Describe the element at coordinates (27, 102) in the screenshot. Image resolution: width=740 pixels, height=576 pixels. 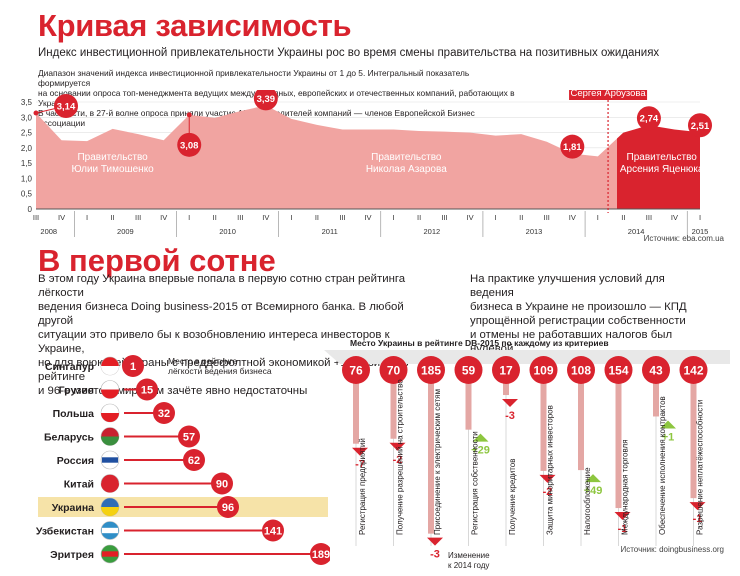
I see `y-tick-label: 3,5` at that location.